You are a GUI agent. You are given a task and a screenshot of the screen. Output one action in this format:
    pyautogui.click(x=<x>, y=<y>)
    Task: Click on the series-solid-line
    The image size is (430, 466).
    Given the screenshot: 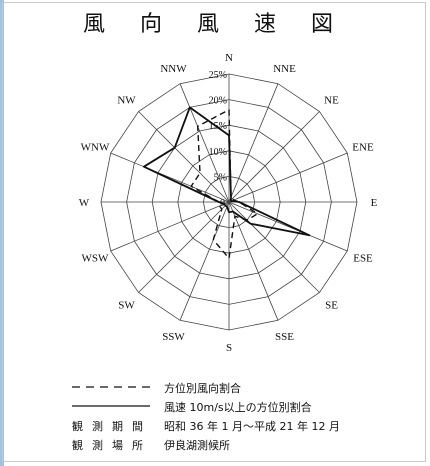 What is the action you would take?
    pyautogui.click(x=226, y=171)
    